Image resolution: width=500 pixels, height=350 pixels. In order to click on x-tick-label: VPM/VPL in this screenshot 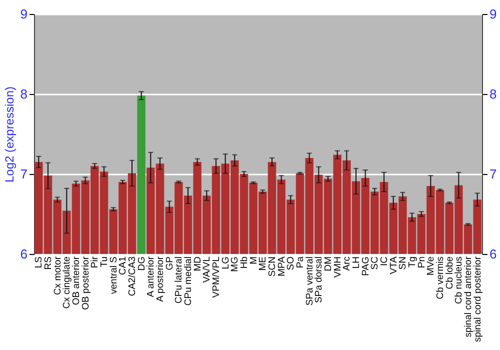, I will do `click(216, 277)`.